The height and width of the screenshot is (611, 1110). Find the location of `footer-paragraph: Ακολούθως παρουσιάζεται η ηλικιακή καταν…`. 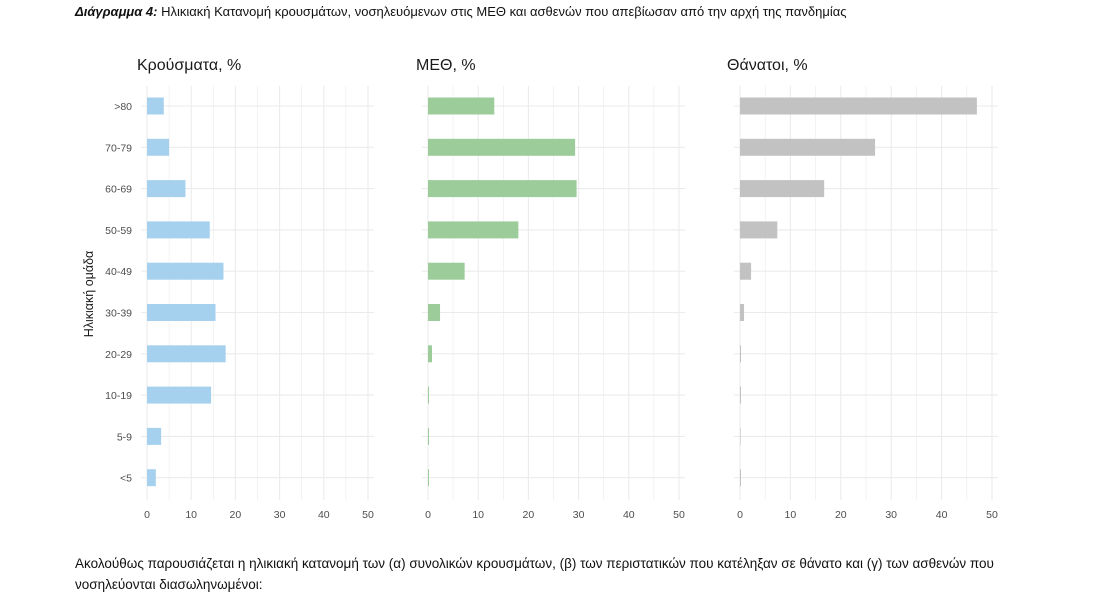

footer-paragraph: Ακολούθως παρουσιάζεται η ηλικιακή καταν… is located at coordinates (534, 574).